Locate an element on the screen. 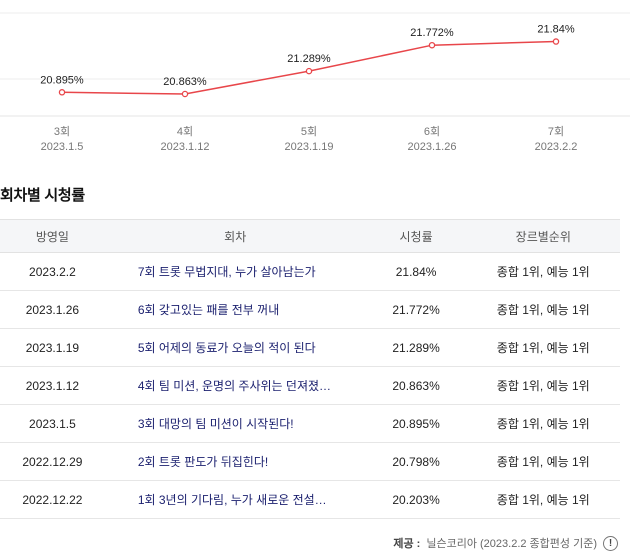 The height and width of the screenshot is (559, 630). row-date: 2022.12.29 is located at coordinates (52, 461).